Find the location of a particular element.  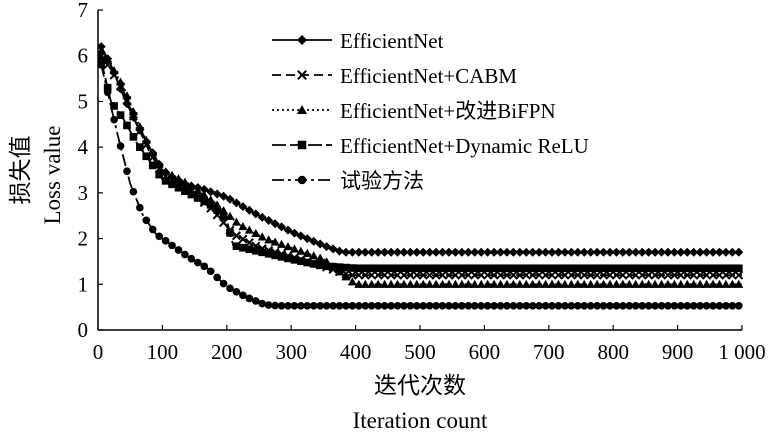

x-tick-label: 0 is located at coordinates (98, 352).